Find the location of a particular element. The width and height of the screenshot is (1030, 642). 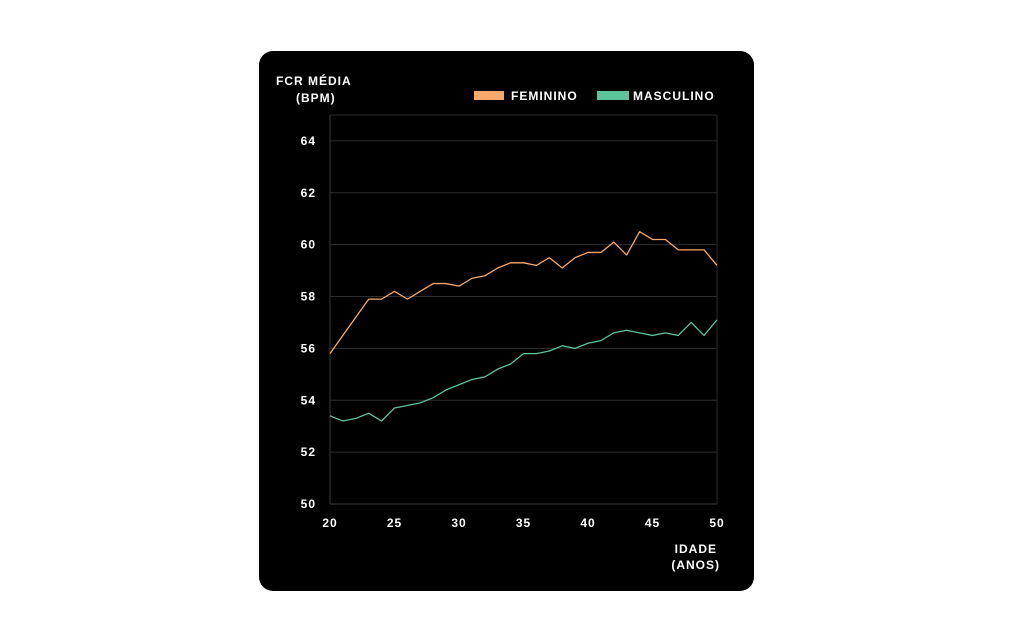

series-layer is located at coordinates (523, 326).